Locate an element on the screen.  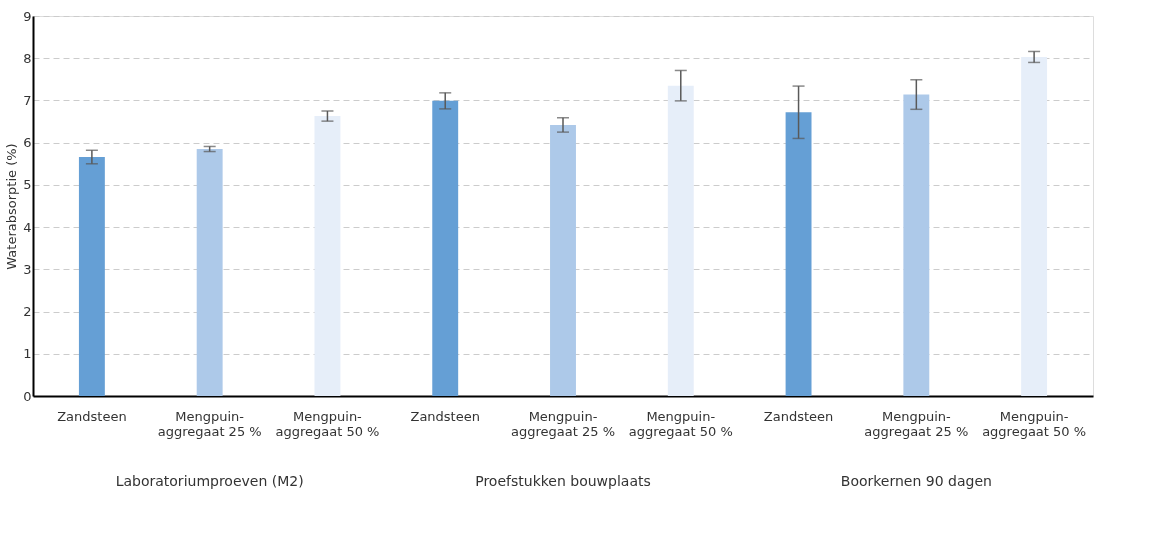
y-tick-label: 9 is located at coordinates (27, 16).